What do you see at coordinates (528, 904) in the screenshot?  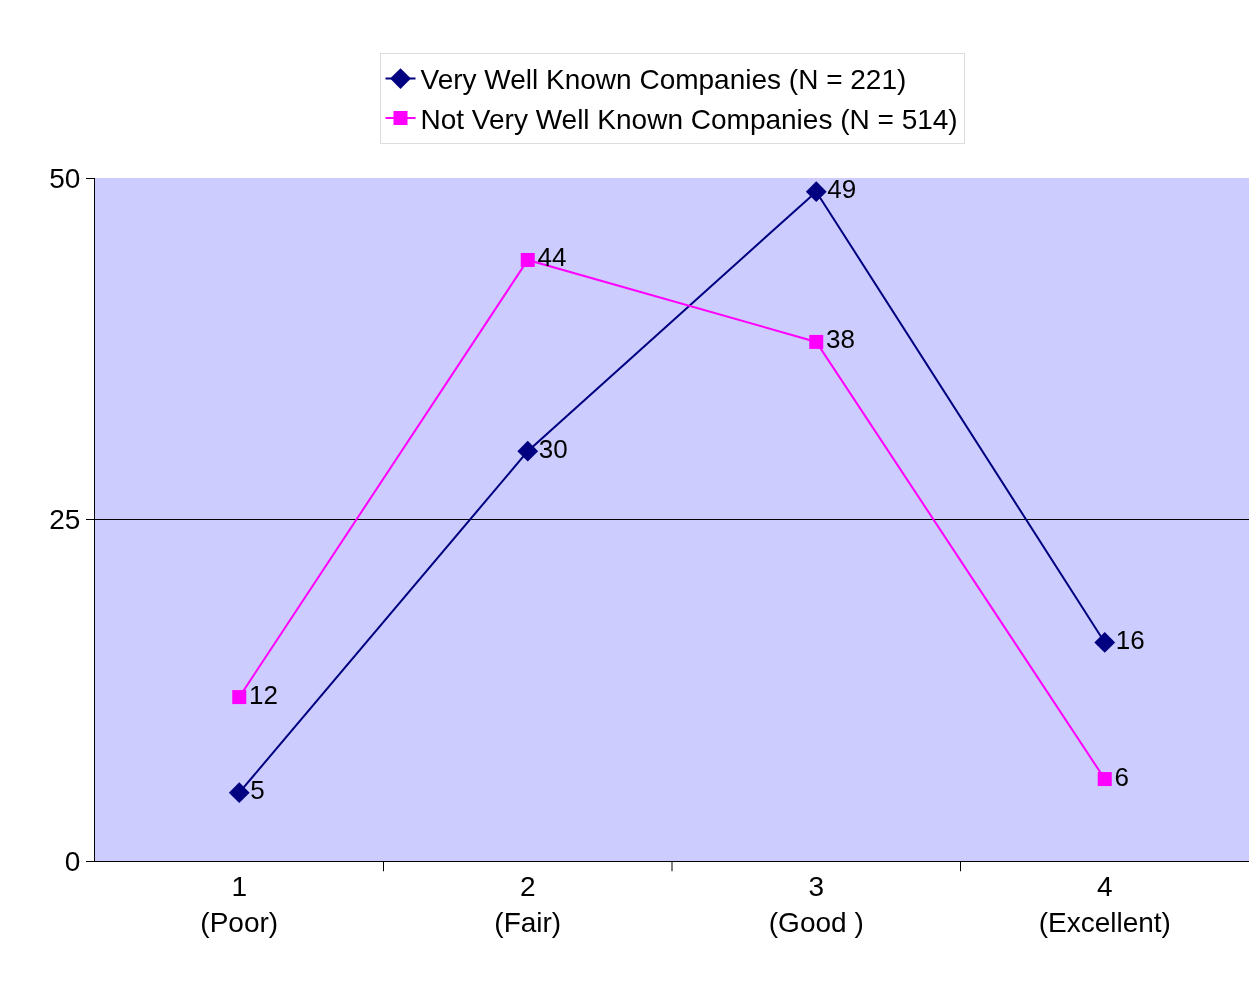 I see `x-tick-label: 2 (Fair)` at bounding box center [528, 904].